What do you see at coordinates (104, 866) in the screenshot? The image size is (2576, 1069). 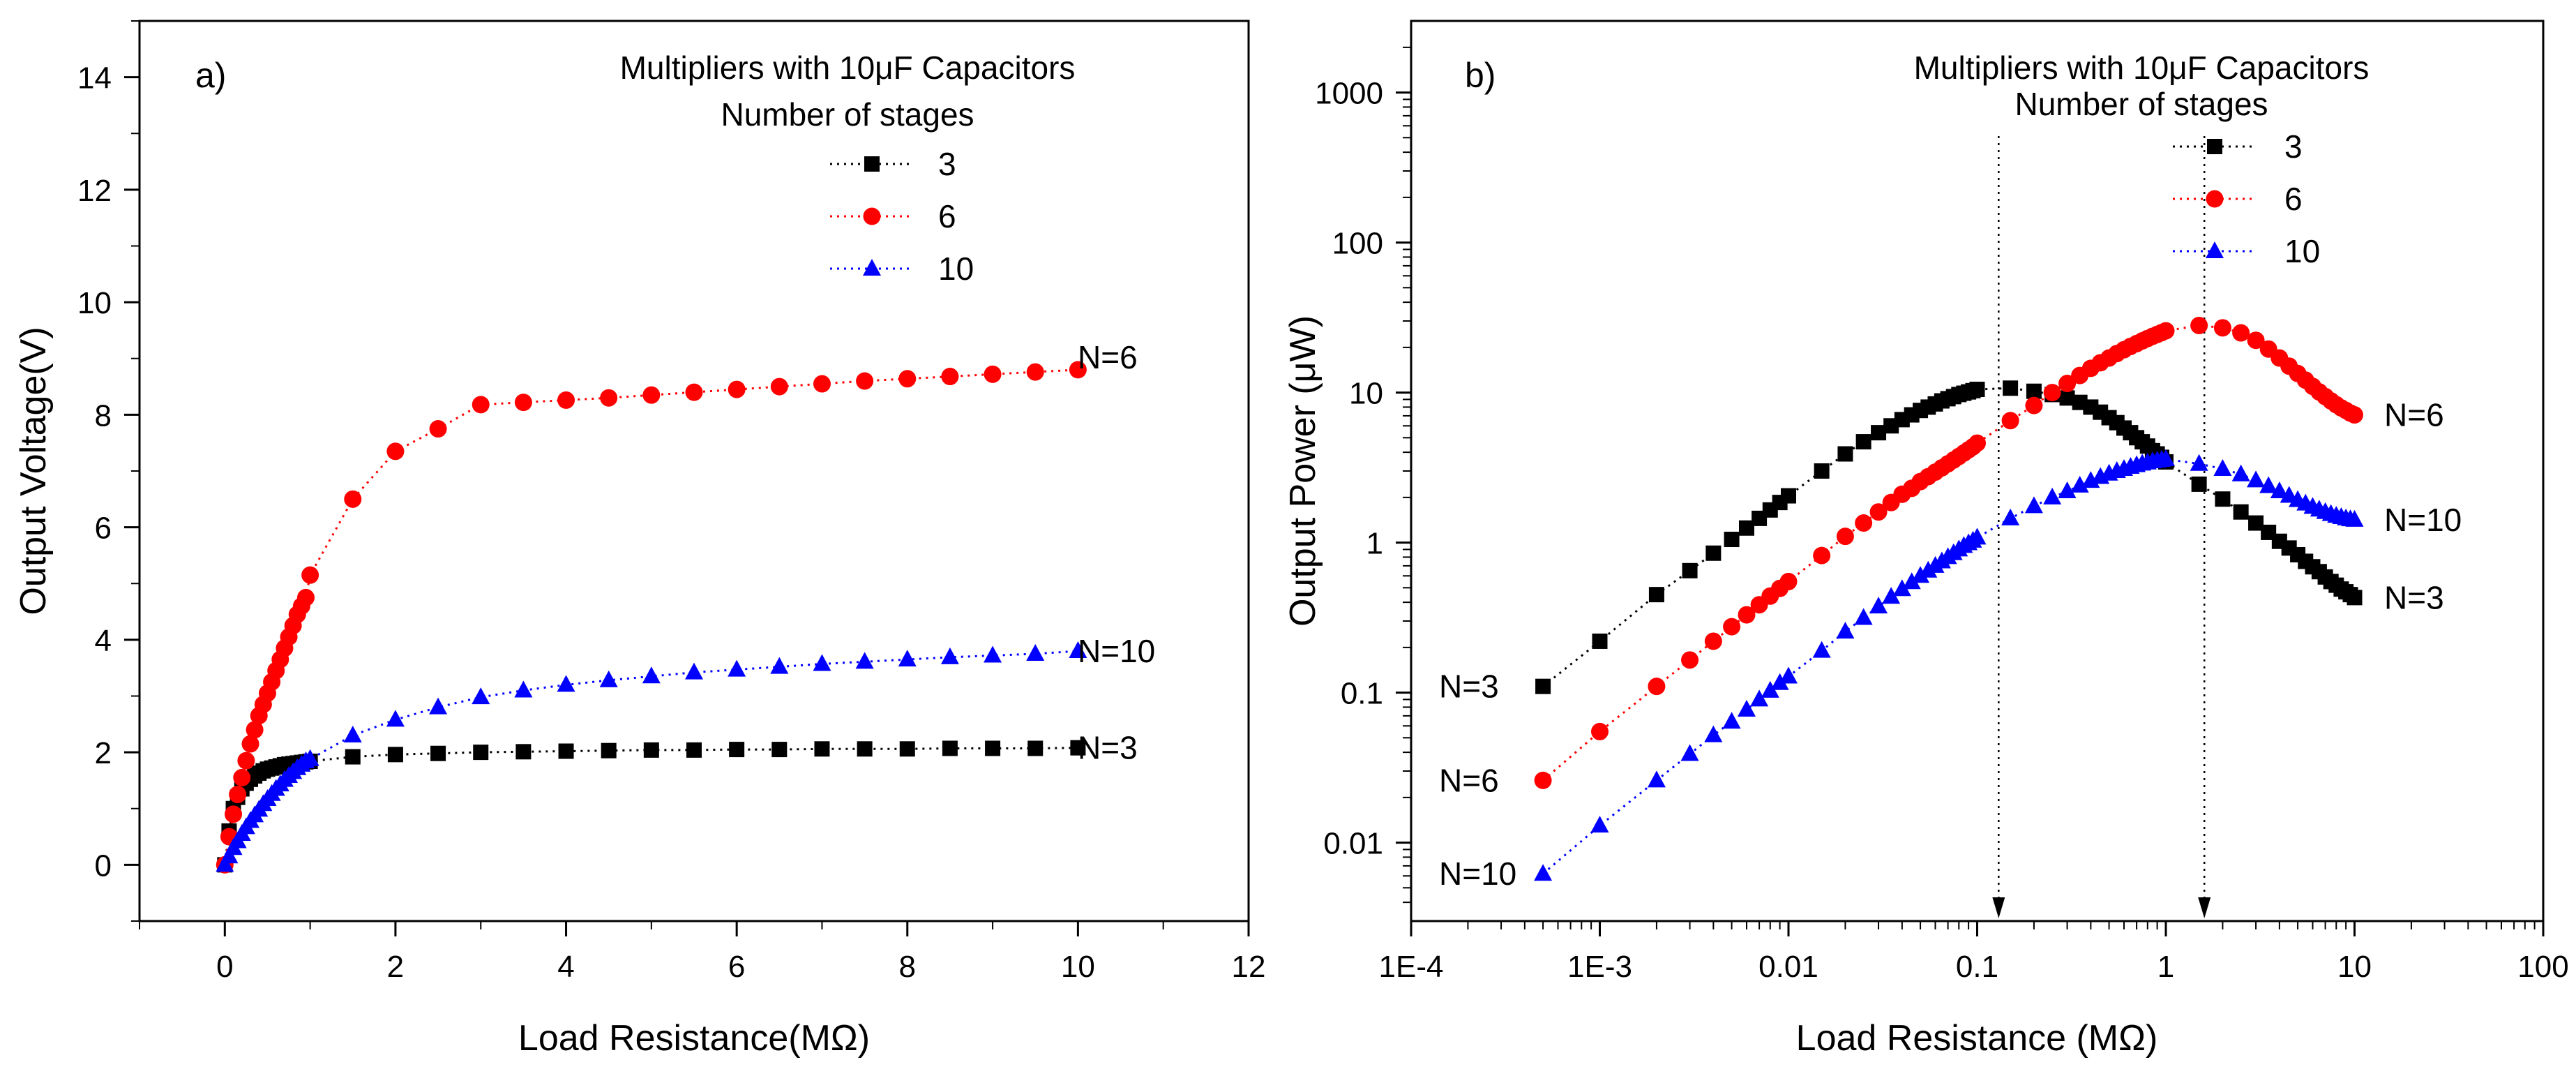 I see `y-tick-label: 0` at bounding box center [104, 866].